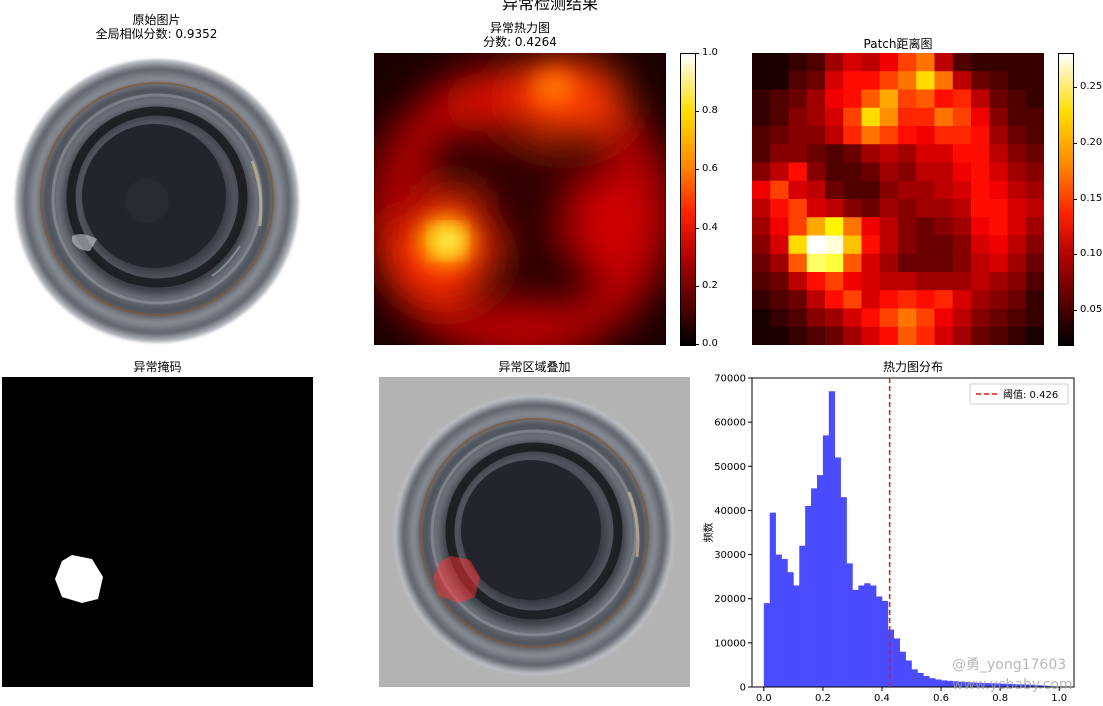 This screenshot has width=1103, height=706. What do you see at coordinates (710, 227) in the screenshot?
I see `heatmap-colorbar-tick-label: 0.4` at bounding box center [710, 227].